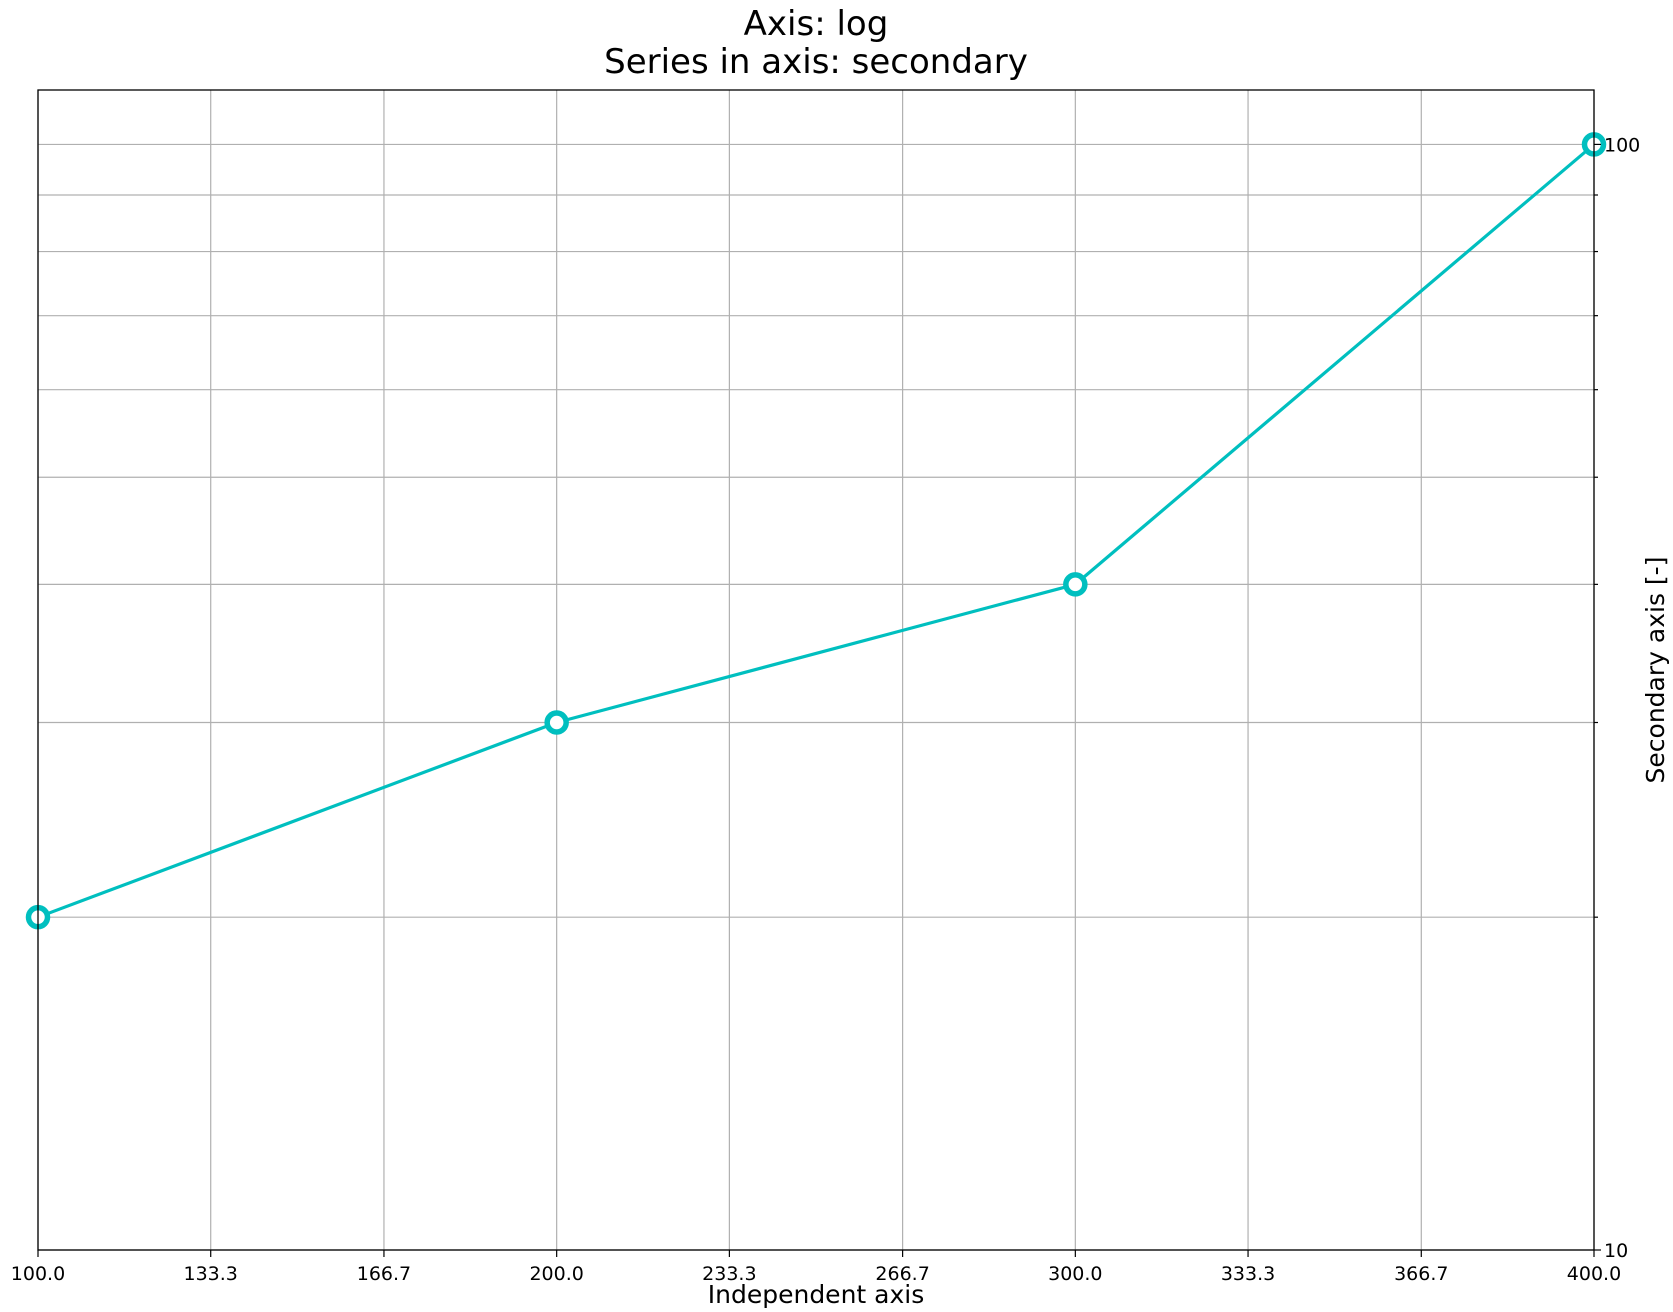 Image resolution: width=1673 pixels, height=1312 pixels. Describe the element at coordinates (816, 1294) in the screenshot. I see `x-axis-label: Independent axis` at that location.